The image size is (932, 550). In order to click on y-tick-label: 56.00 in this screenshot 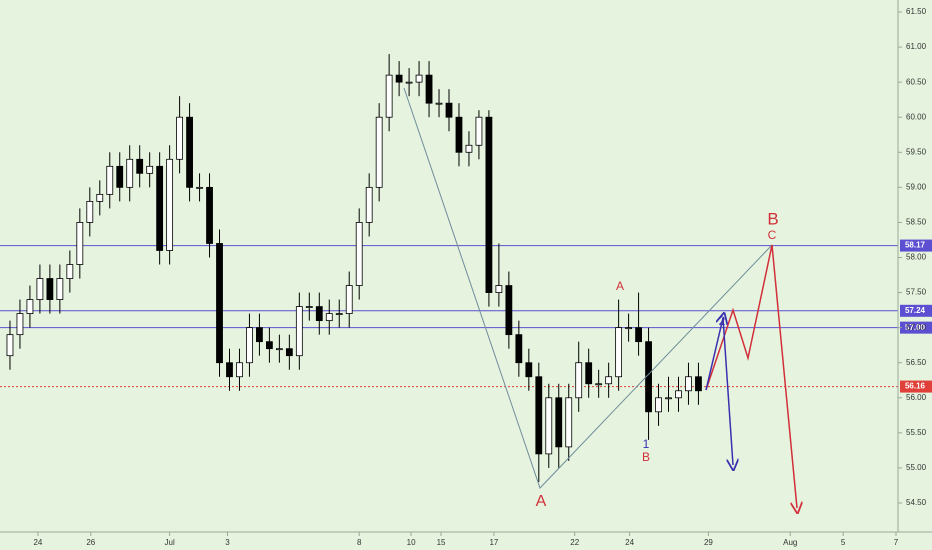, I will do `click(916, 397)`.